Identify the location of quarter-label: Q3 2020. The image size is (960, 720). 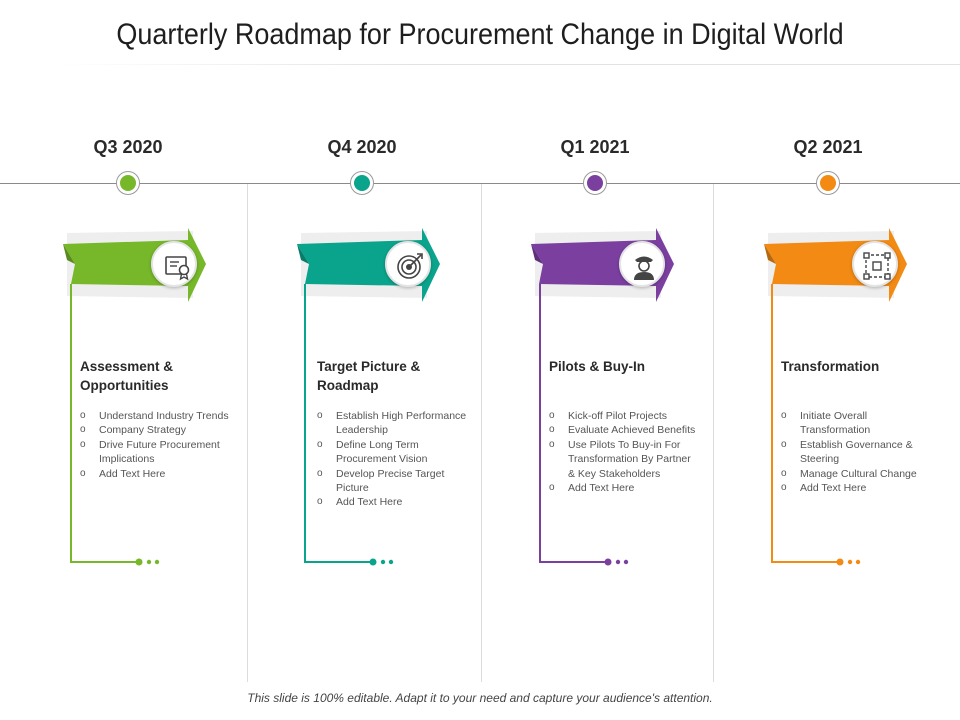
(128, 147).